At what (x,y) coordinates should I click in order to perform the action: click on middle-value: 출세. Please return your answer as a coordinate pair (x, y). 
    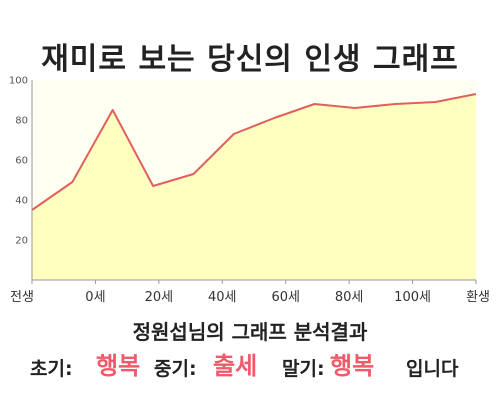
    Looking at the image, I should click on (235, 366).